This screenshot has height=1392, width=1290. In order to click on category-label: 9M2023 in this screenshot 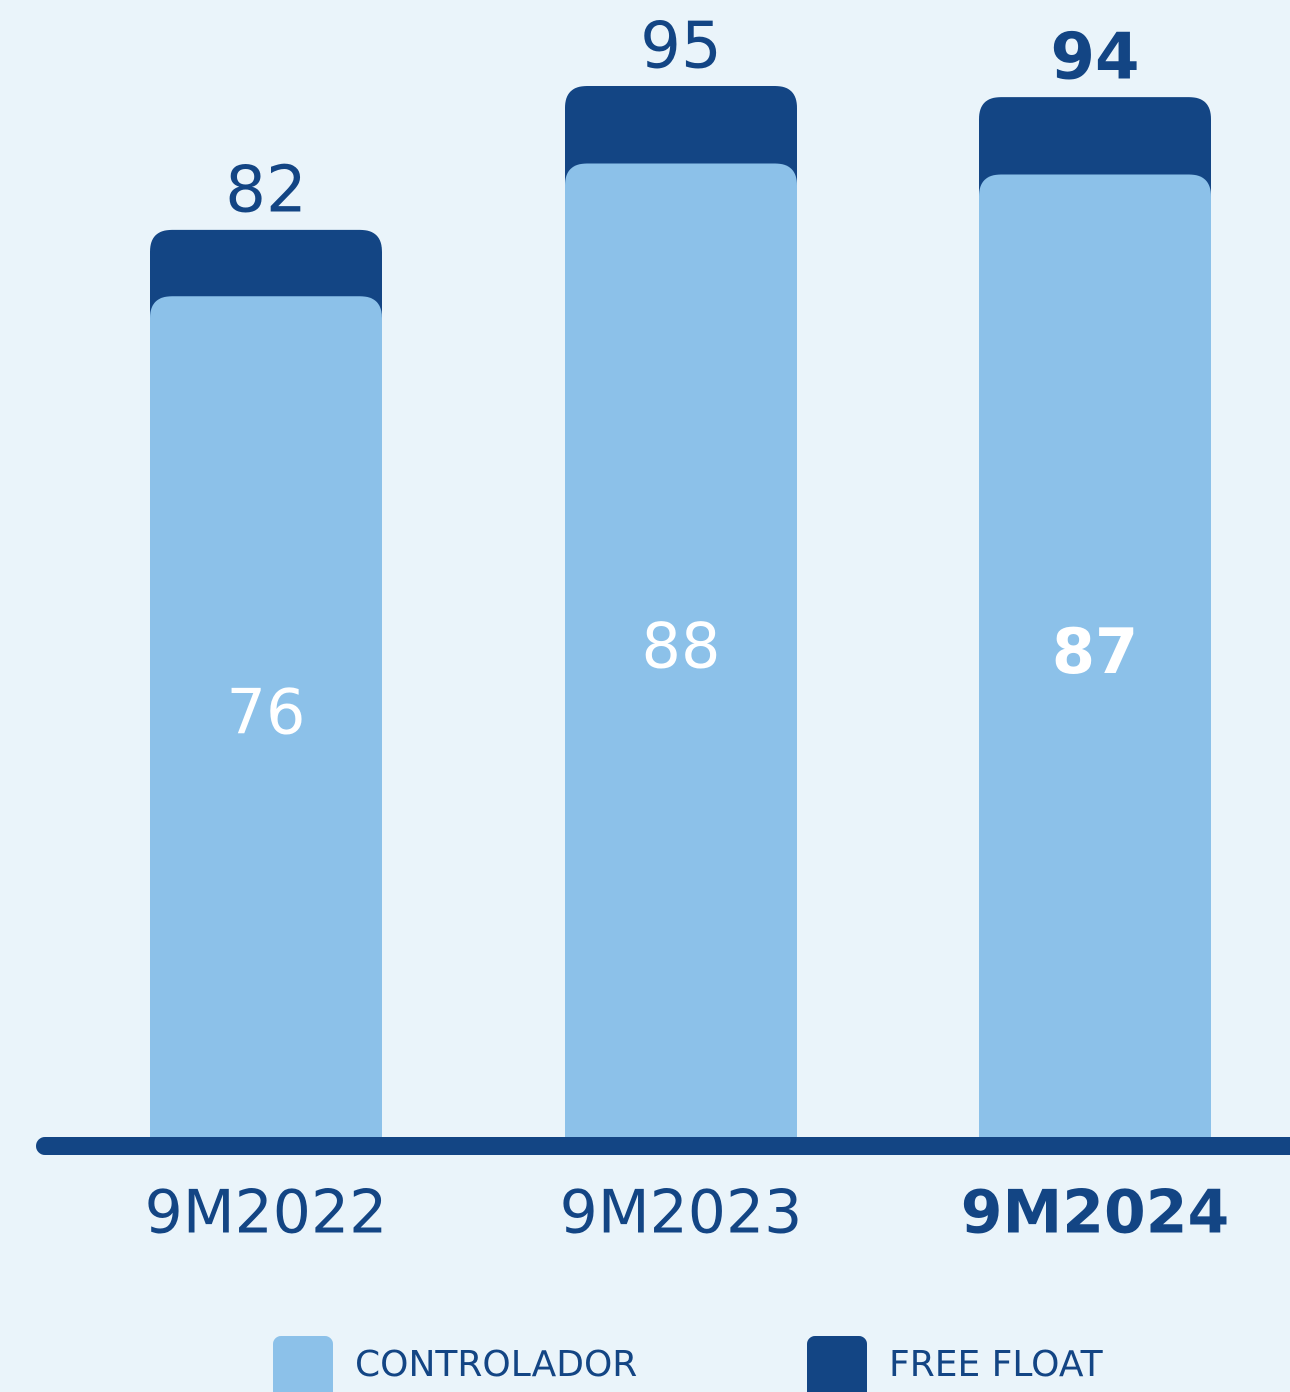, I will do `click(681, 1213)`.